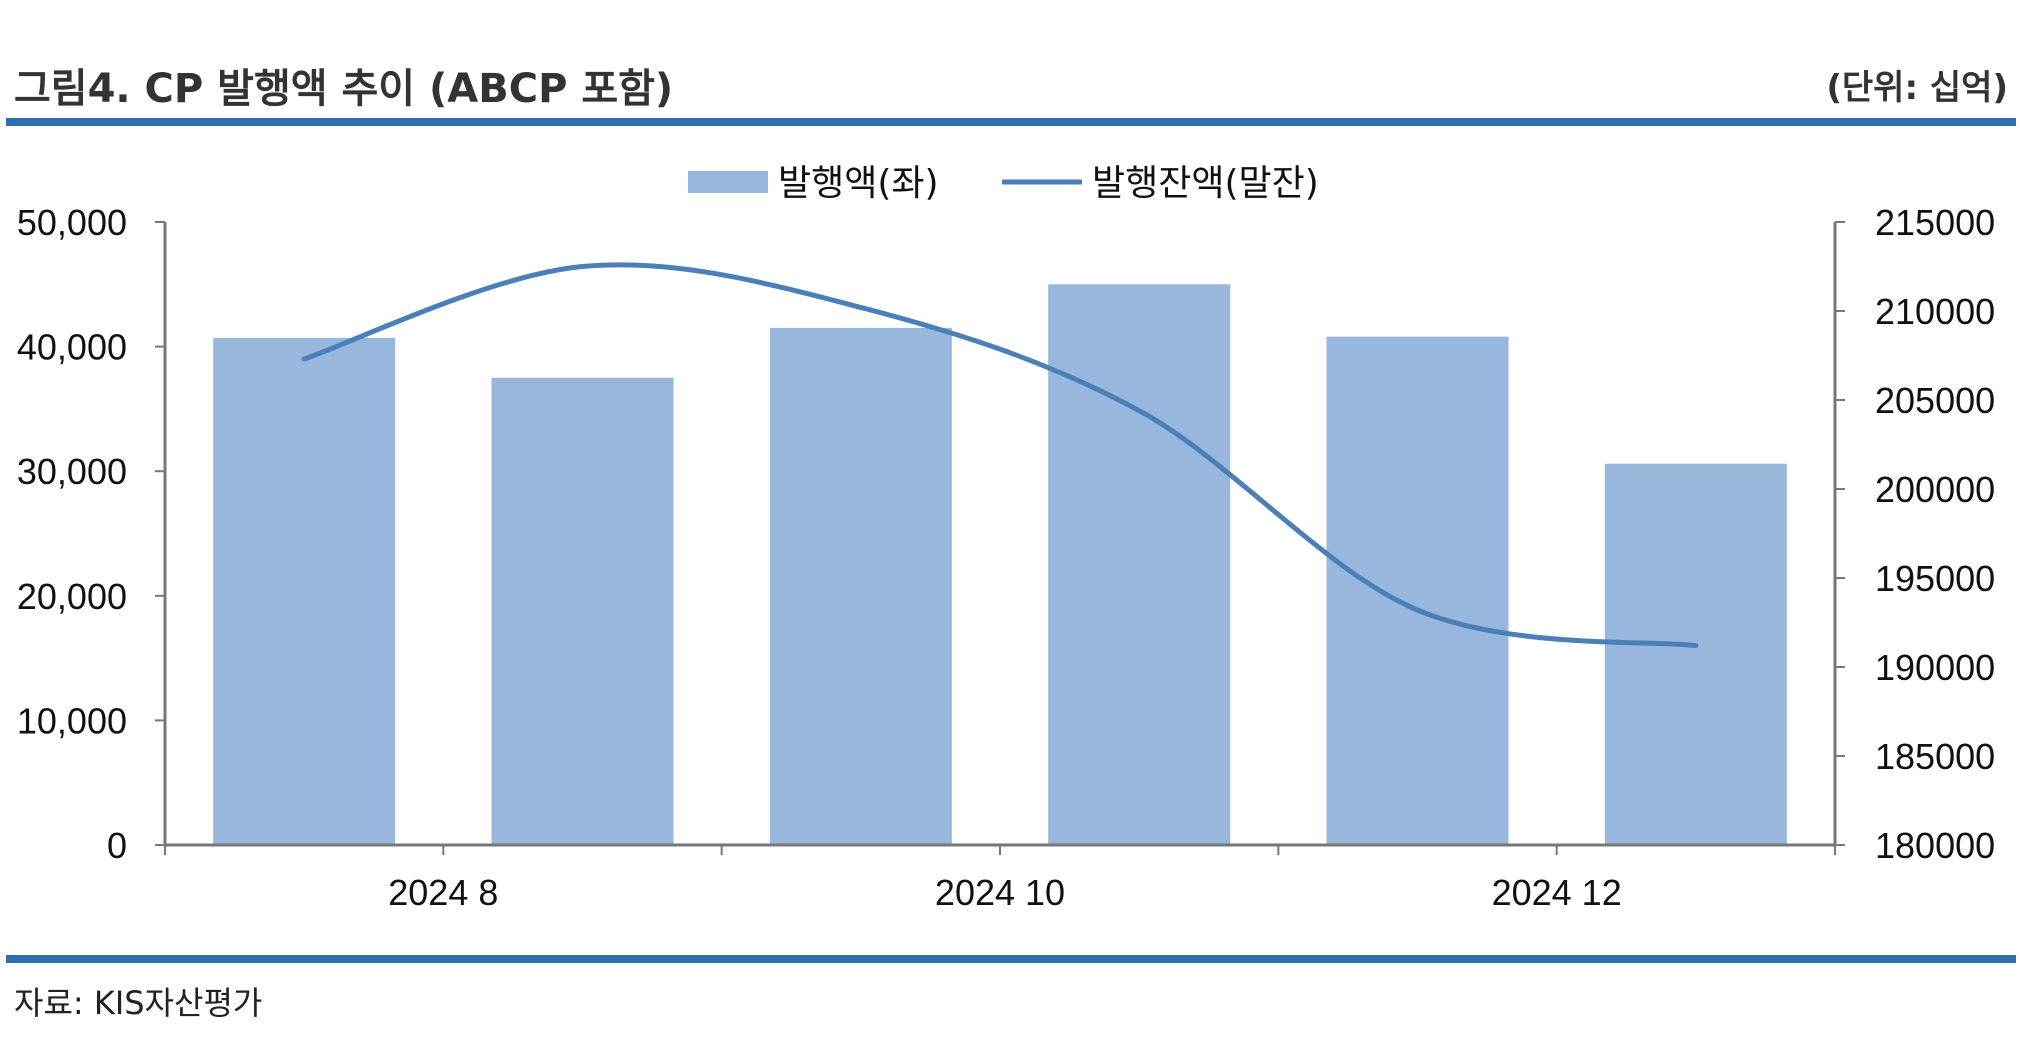 The image size is (2020, 1052). I want to click on bottom-divider, so click(1011, 959).